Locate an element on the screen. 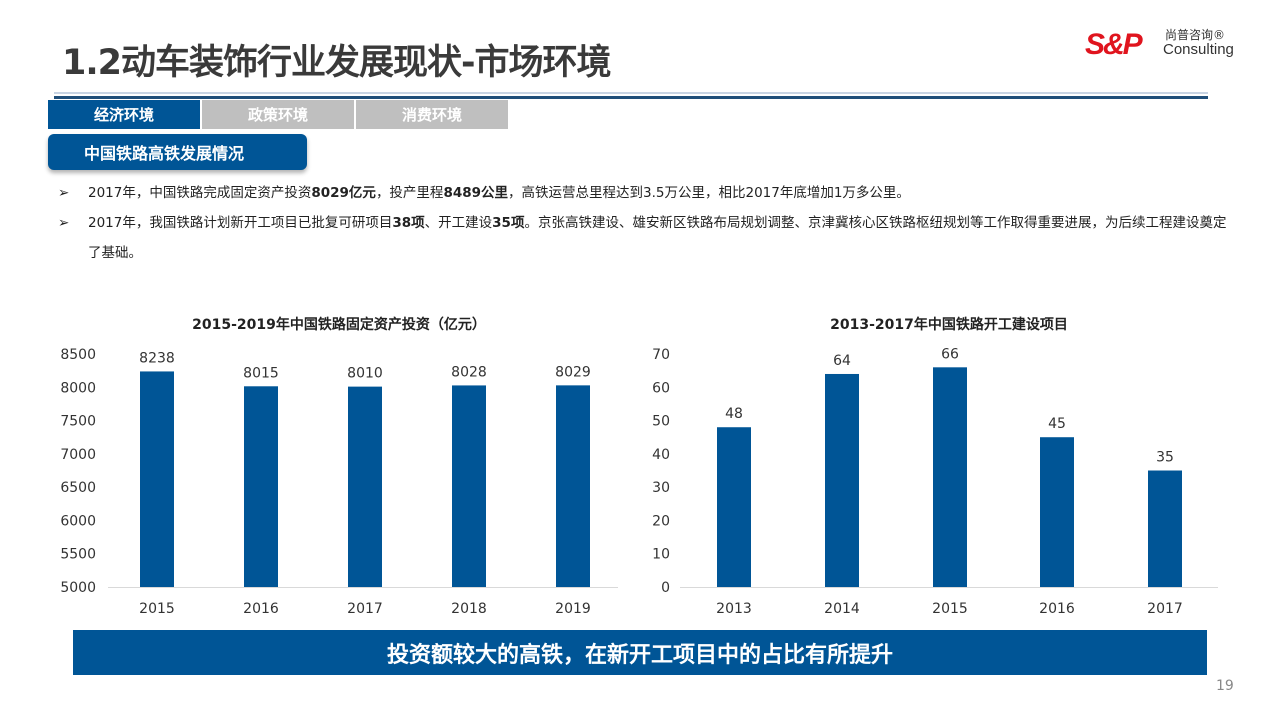 The image size is (1280, 720). y-tick-label: 5000 is located at coordinates (78, 588).